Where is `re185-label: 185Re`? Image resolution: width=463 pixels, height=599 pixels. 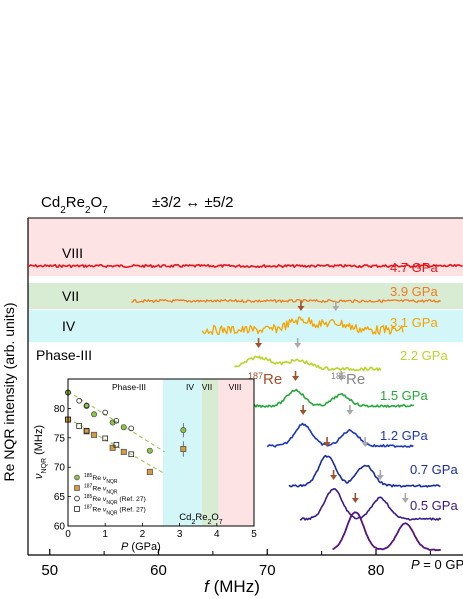
re185-label: 185Re is located at coordinates (348, 379).